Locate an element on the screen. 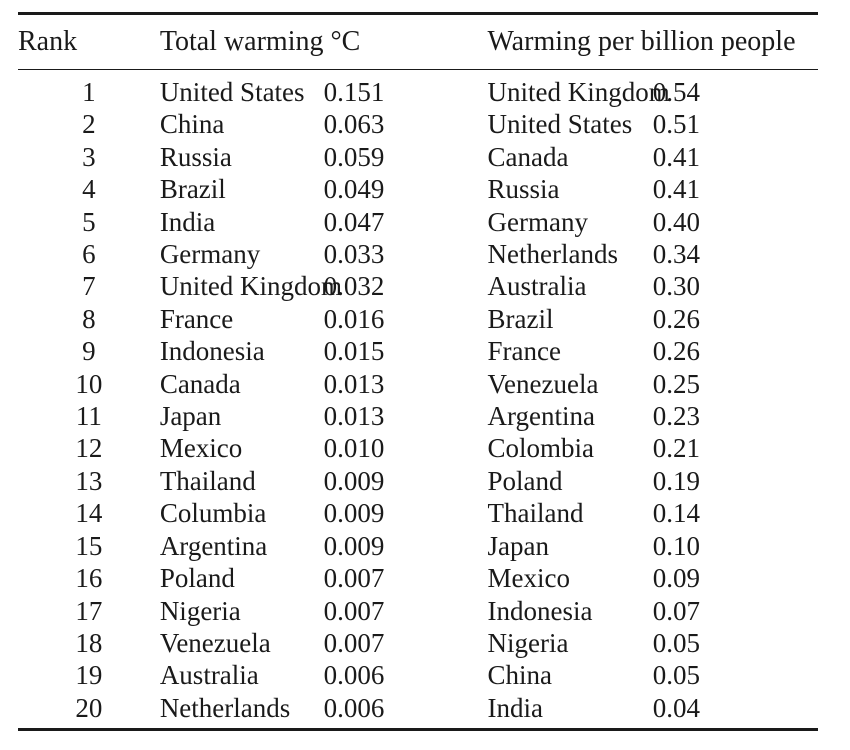  total-warming-value-cell: 0.016 is located at coordinates (354, 318).